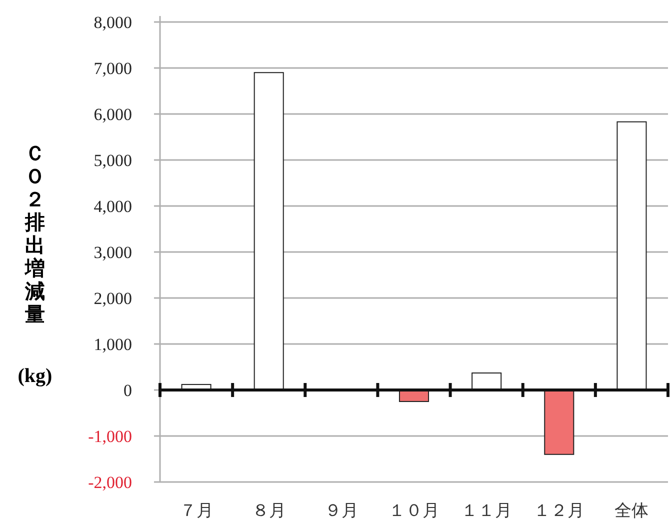 The width and height of the screenshot is (671, 524). Describe the element at coordinates (113, 68) in the screenshot. I see `y-tick-label: 7,000` at that location.